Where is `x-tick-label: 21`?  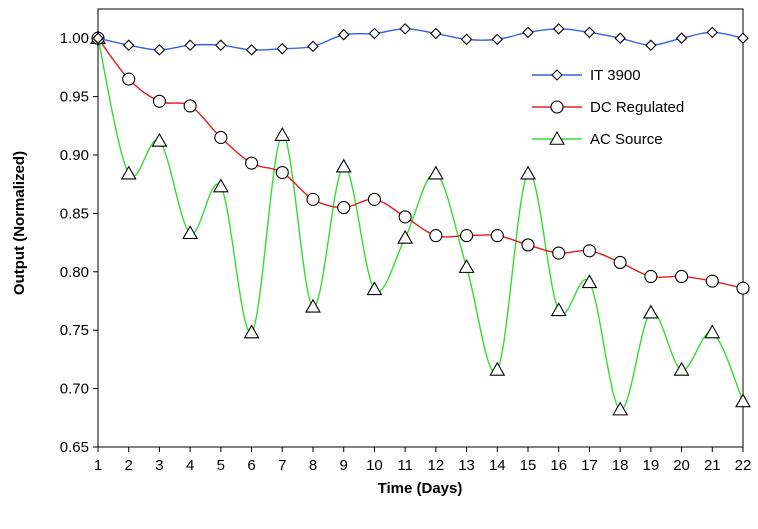 x-tick-label: 21 is located at coordinates (712, 465).